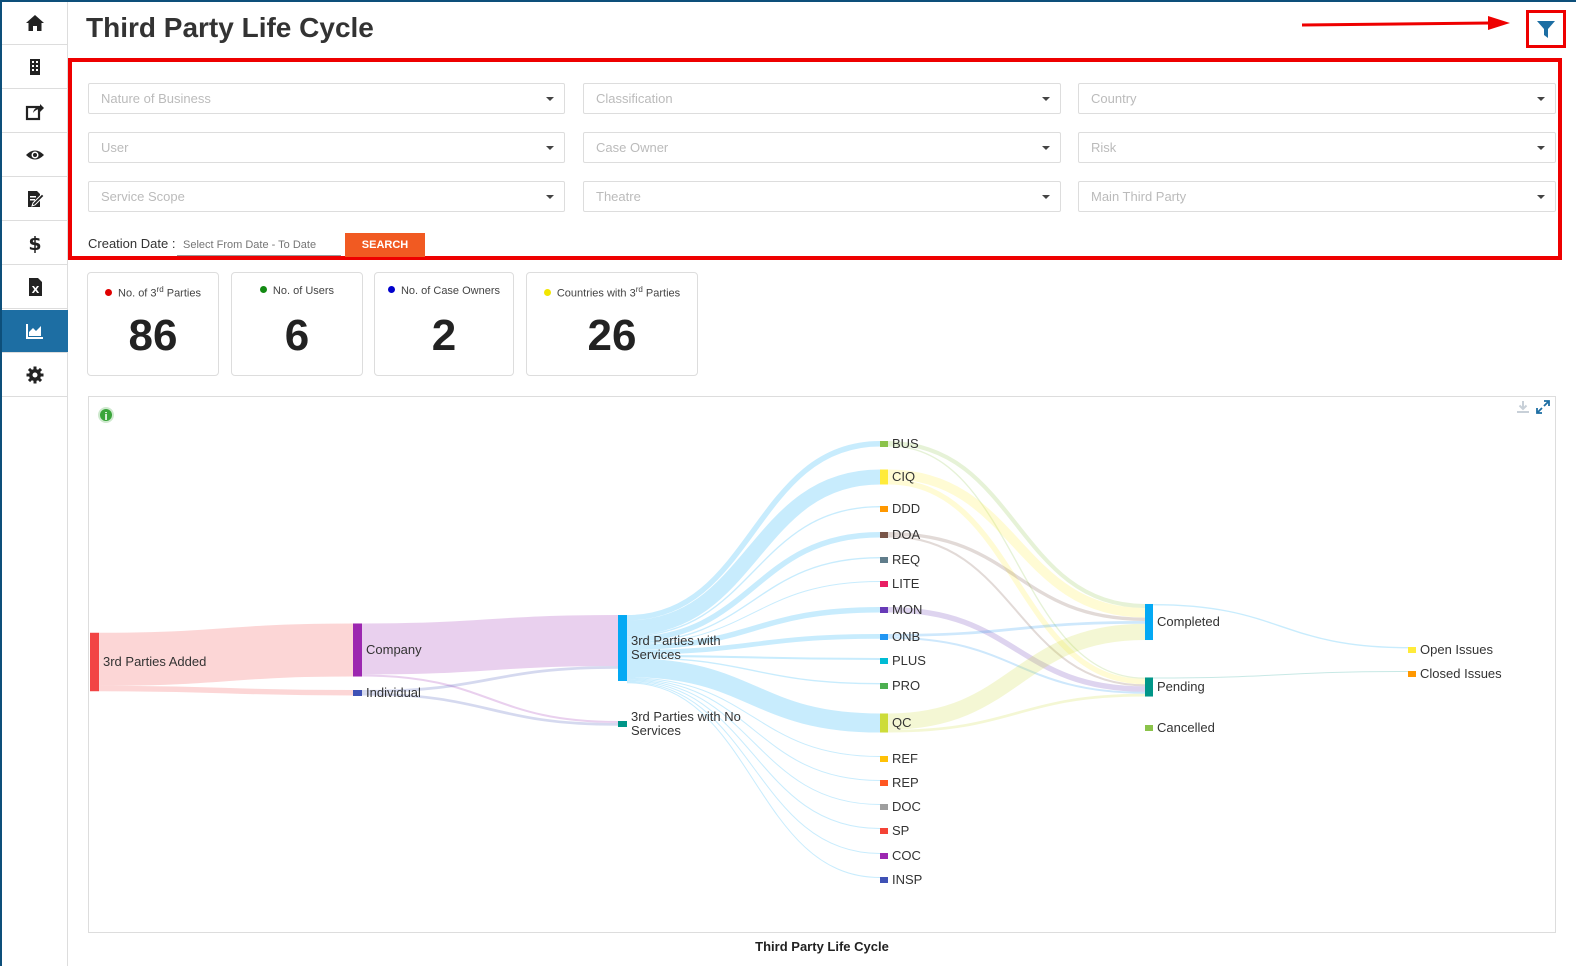  I want to click on service-scope-select: Service Scope, so click(326, 196).